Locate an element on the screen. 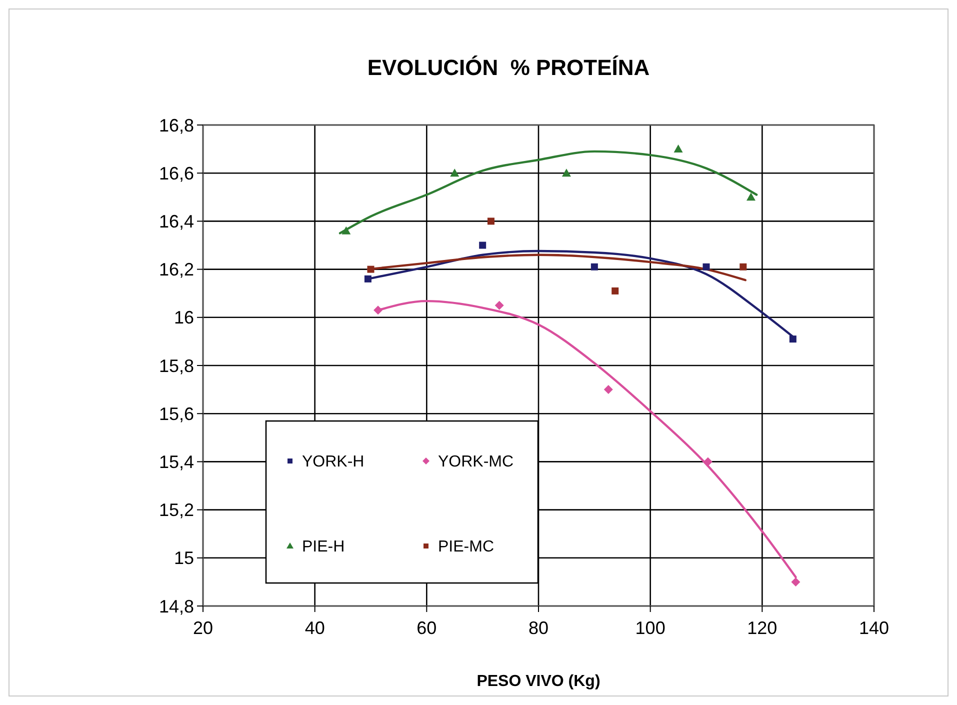  x-axis-title: PESO VIVO (Kg) is located at coordinates (538, 681).